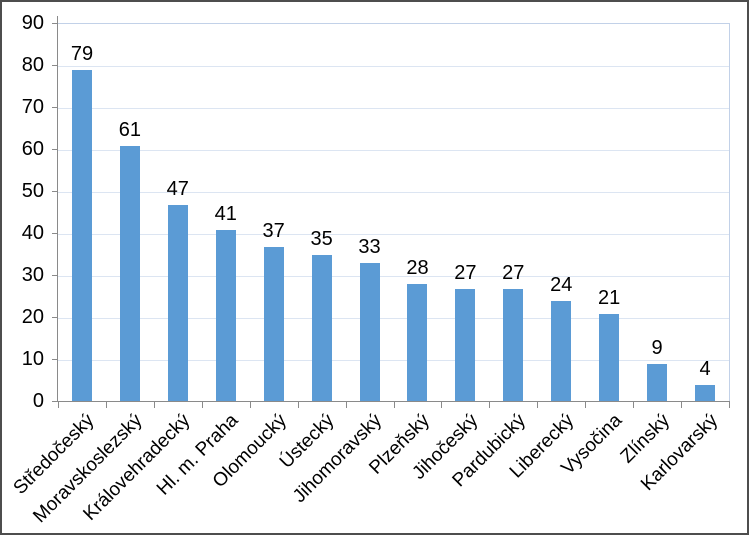  I want to click on bar-data-label: 35, so click(321, 239).